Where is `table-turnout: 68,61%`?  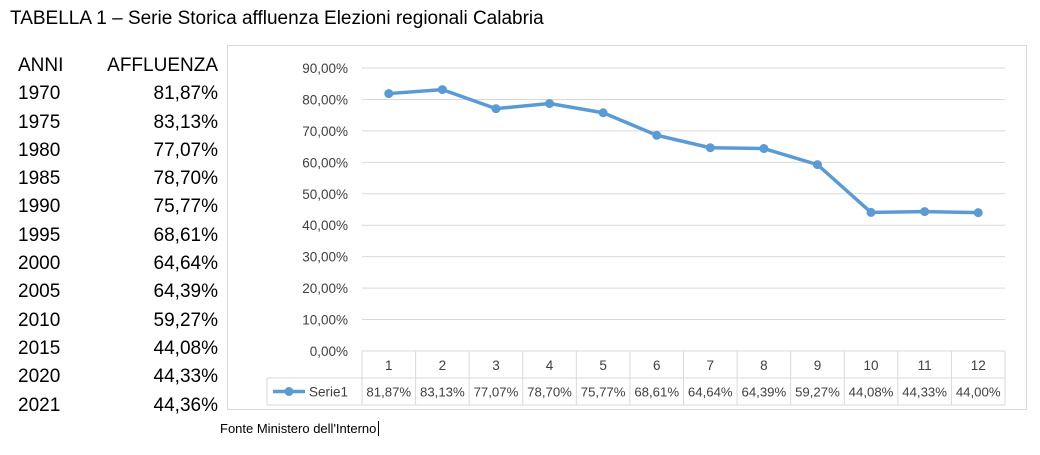
table-turnout: 68,61% is located at coordinates (185, 235).